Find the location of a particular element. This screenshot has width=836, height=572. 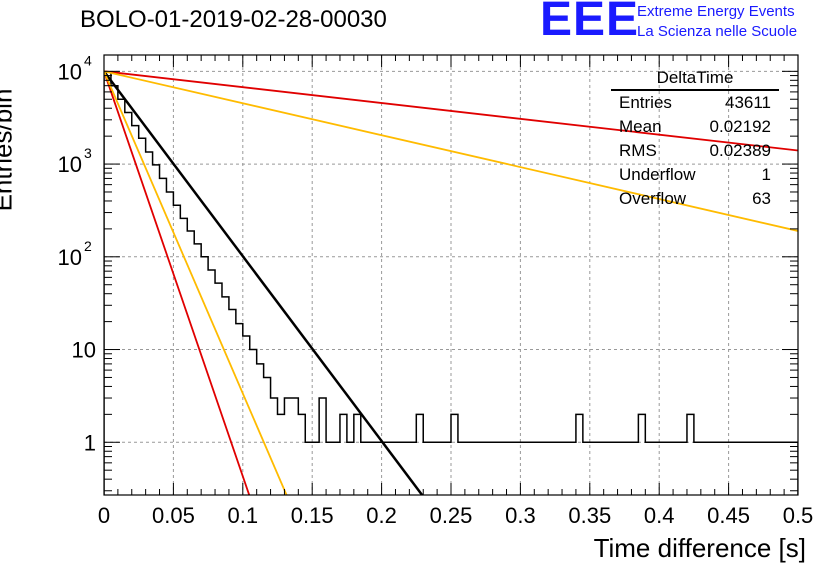

x-tick-label: 0.15 is located at coordinates (312, 515).